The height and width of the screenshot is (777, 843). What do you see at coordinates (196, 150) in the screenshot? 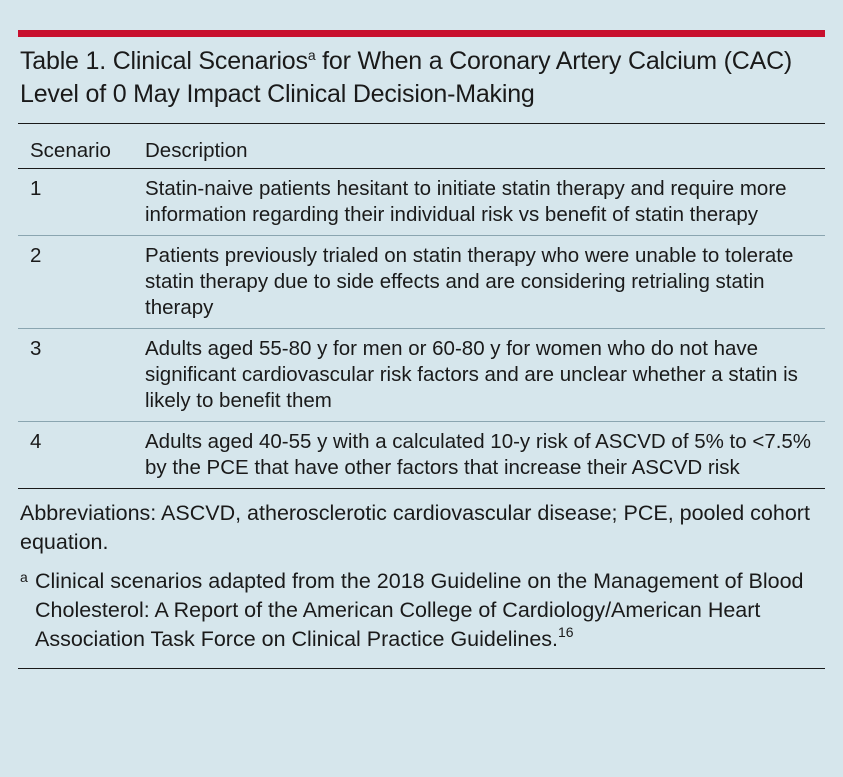
I see `column-header-description: Description` at bounding box center [196, 150].